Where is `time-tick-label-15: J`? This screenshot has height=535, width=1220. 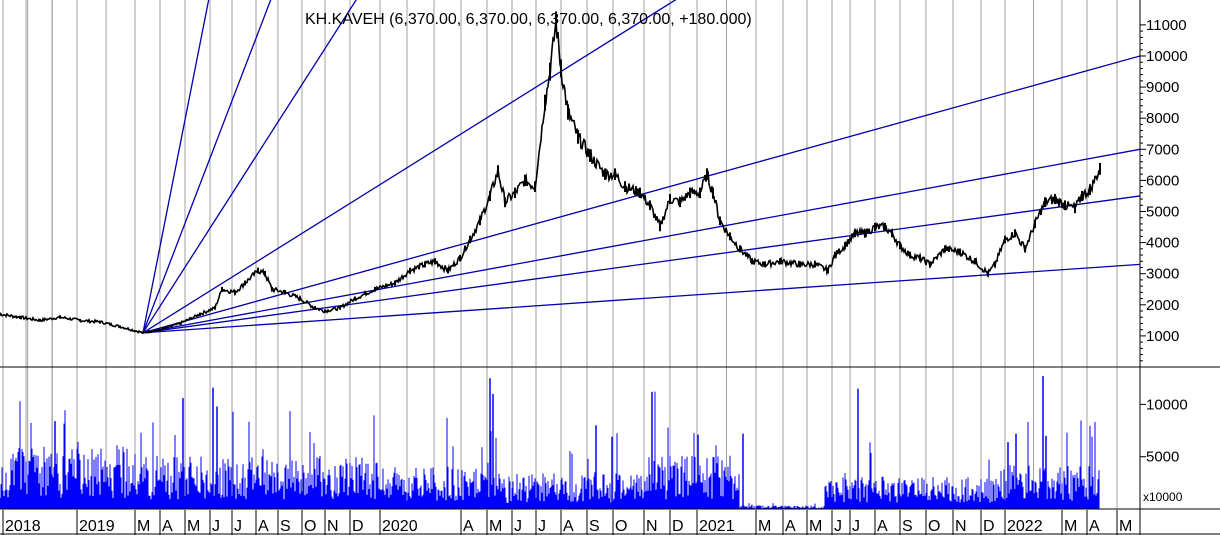
time-tick-label-15: J is located at coordinates (518, 526).